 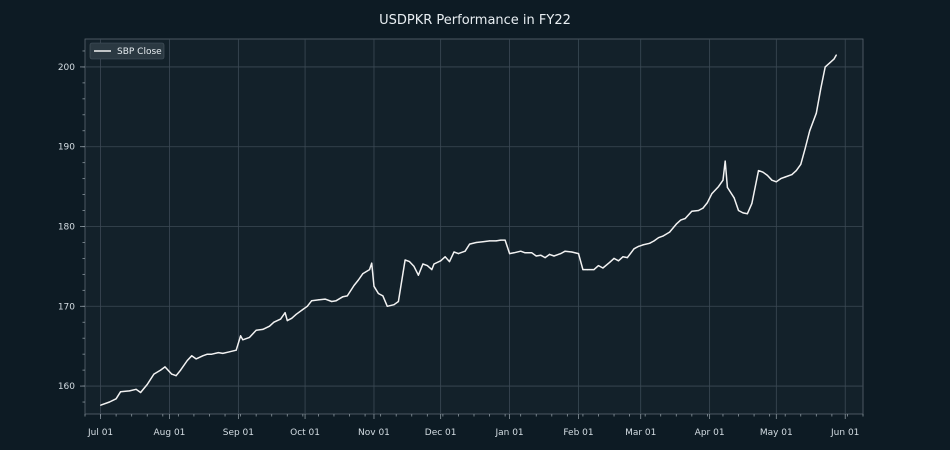 I want to click on legend-entry-sbp-close: SBP Close, so click(x=139, y=52).